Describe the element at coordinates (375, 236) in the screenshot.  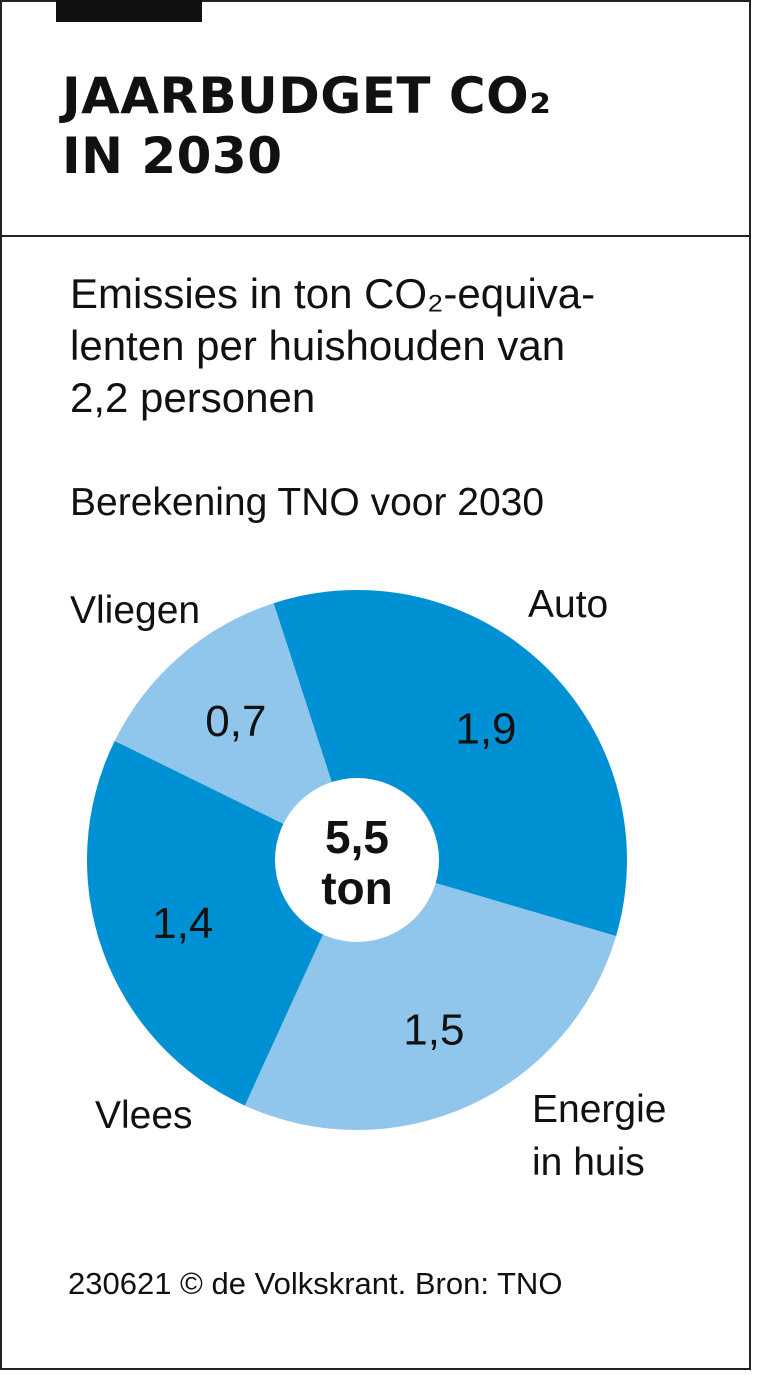
I see `header-divider` at that location.